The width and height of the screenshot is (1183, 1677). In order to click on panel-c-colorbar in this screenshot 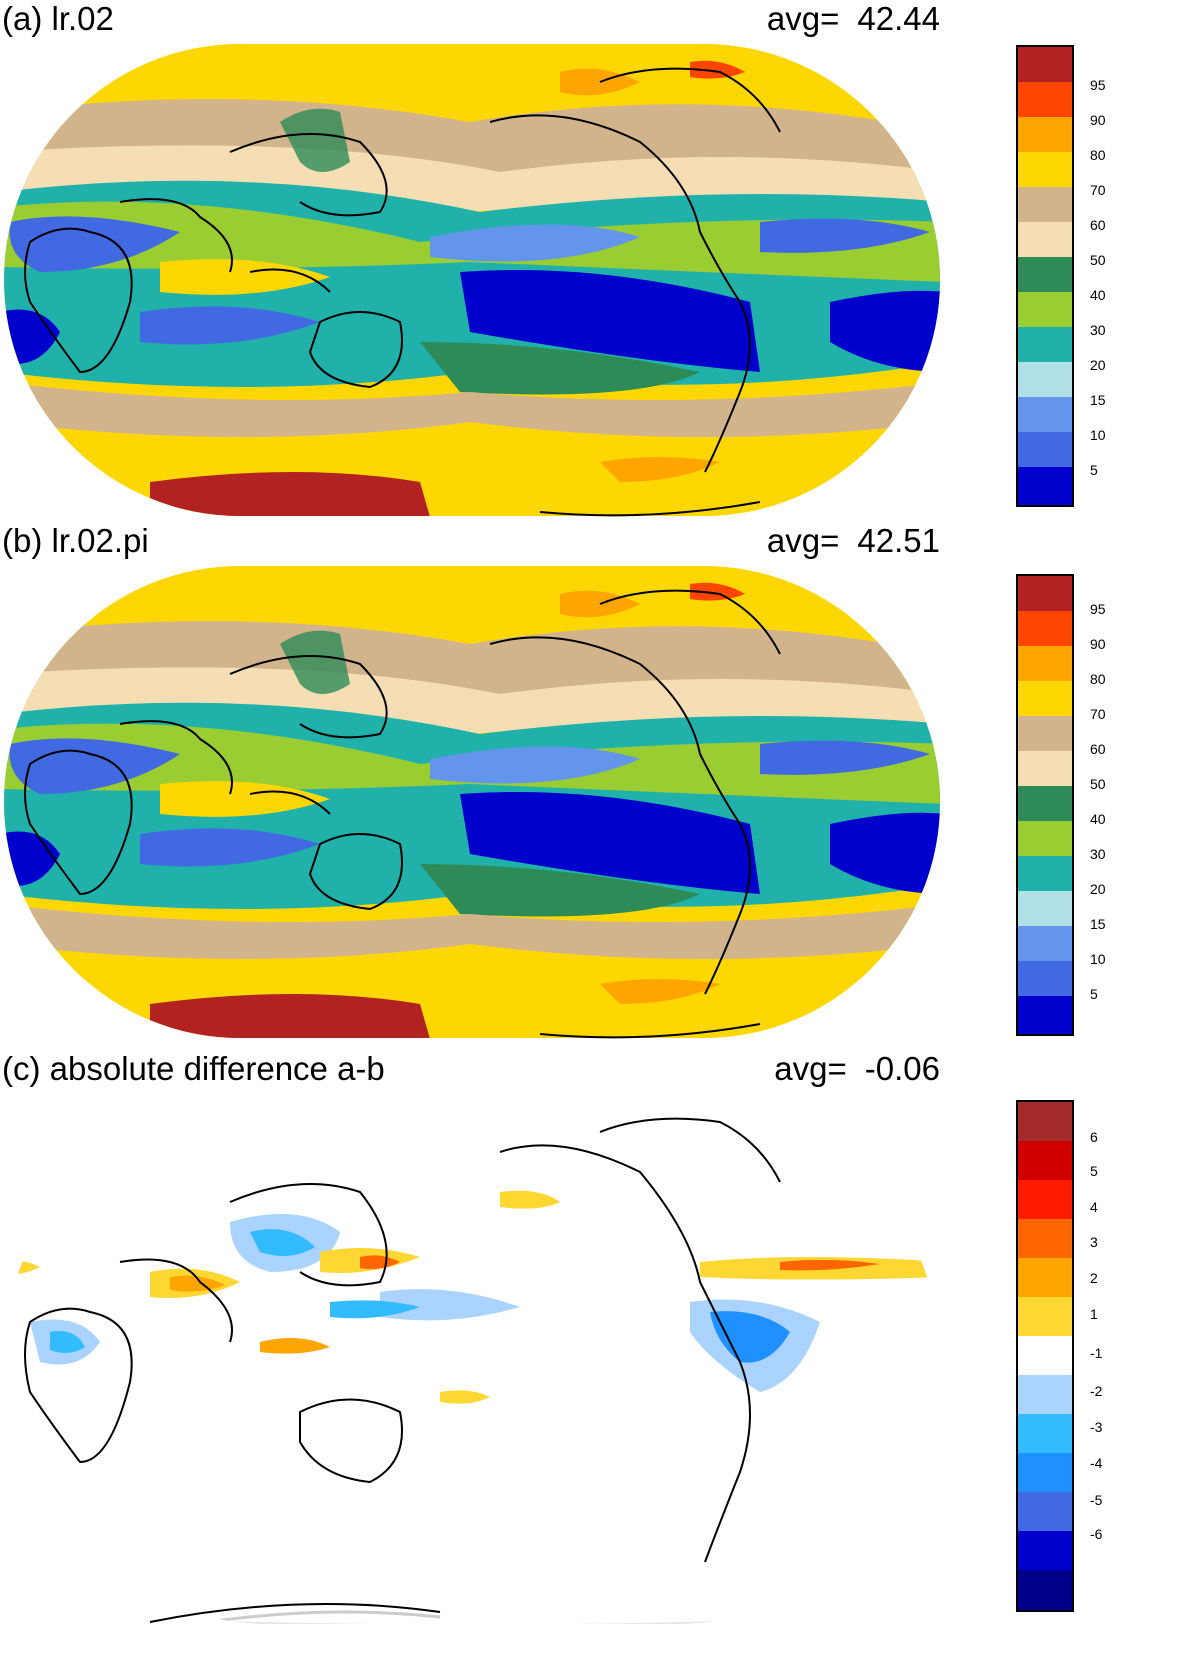, I will do `click(1045, 1356)`.